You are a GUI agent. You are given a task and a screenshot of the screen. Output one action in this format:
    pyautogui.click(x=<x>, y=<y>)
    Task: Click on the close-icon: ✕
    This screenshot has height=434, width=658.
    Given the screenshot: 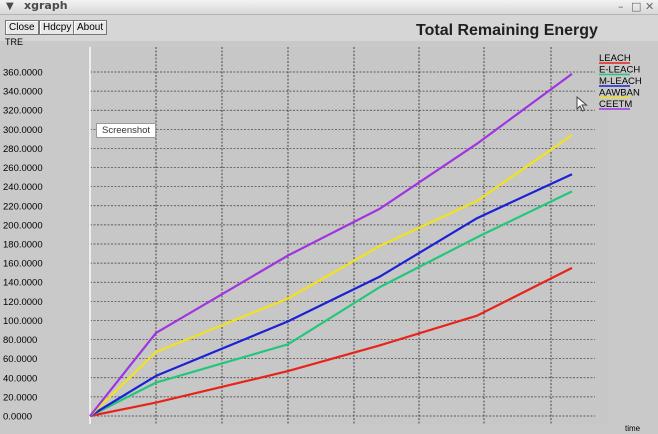 What is the action you would take?
    pyautogui.click(x=650, y=6)
    